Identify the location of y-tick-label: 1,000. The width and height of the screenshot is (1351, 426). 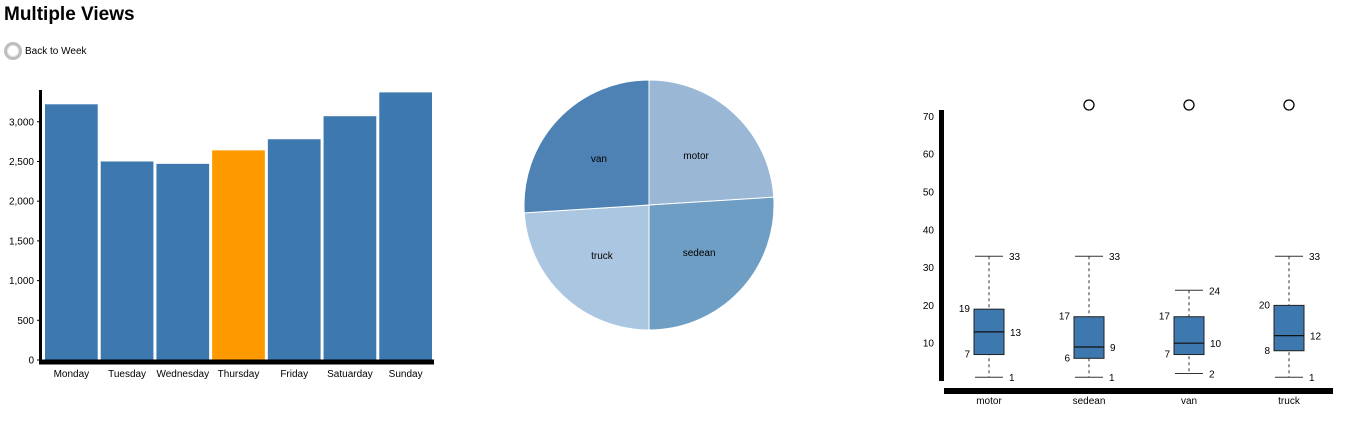
(21, 281).